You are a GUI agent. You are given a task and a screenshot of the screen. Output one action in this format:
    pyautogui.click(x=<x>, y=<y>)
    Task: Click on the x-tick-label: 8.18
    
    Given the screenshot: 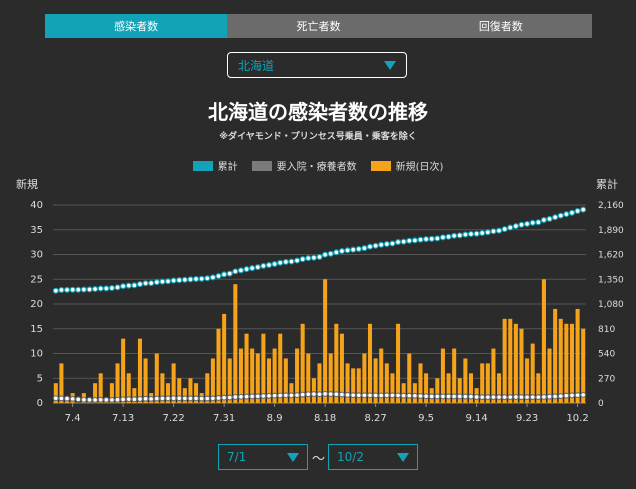 What is the action you would take?
    pyautogui.click(x=325, y=418)
    